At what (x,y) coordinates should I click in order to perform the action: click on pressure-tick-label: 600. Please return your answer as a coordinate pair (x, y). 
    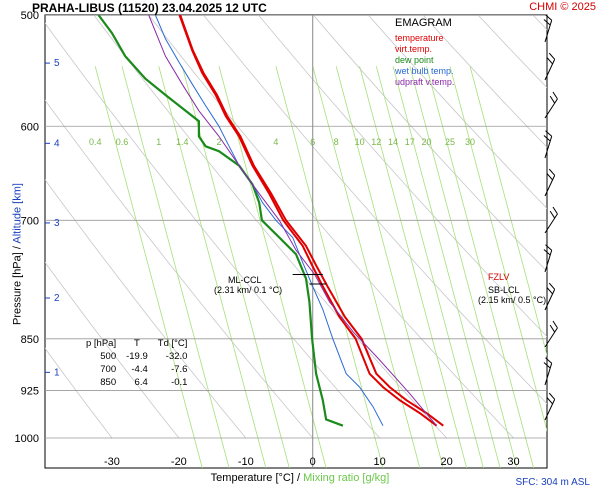
    Looking at the image, I should click on (30, 127).